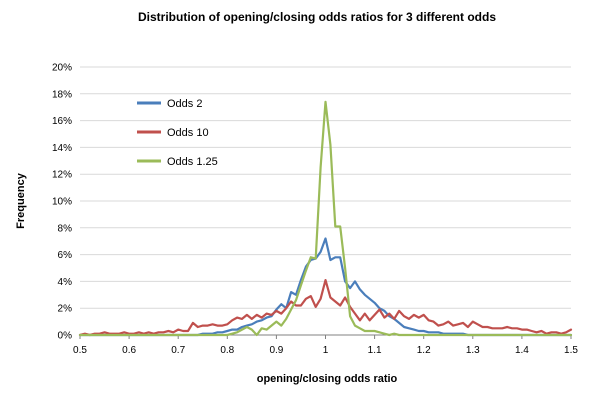 Image resolution: width=600 pixels, height=400 pixels. What do you see at coordinates (473, 350) in the screenshot?
I see `x-tick-label: 1.3` at bounding box center [473, 350].